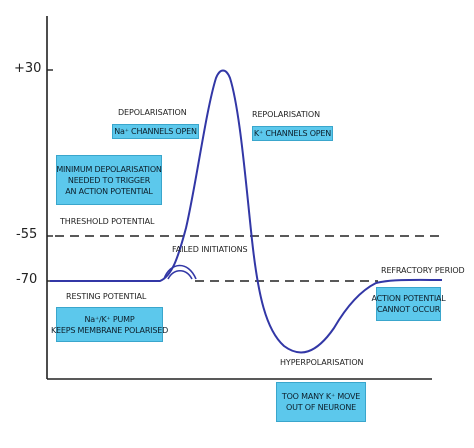  I want to click on na-channels-line-1: Na⁺ CHANNELS OPEN, so click(155, 131).